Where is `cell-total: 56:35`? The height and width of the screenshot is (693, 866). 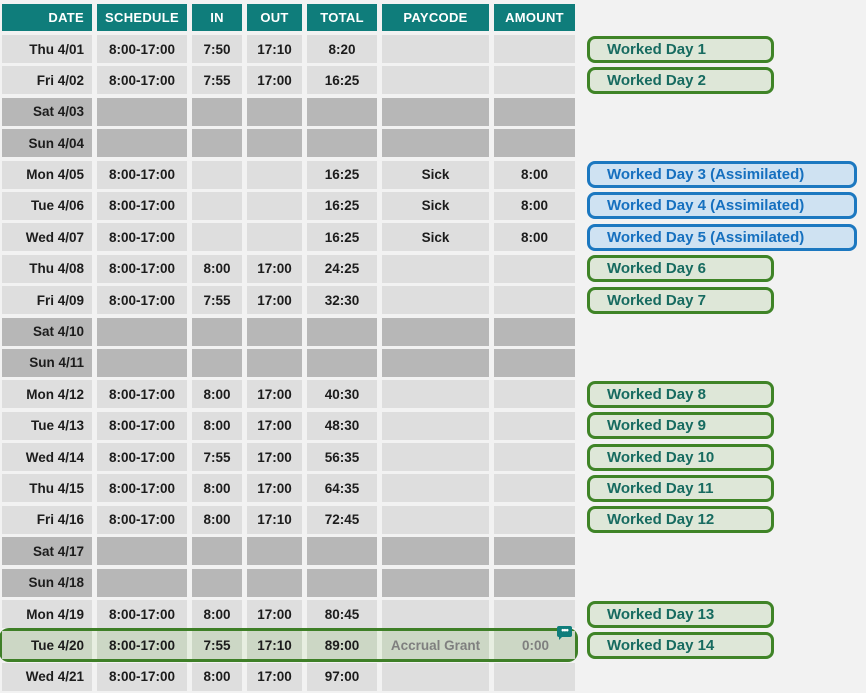
cell-total: 56:35 is located at coordinates (342, 457).